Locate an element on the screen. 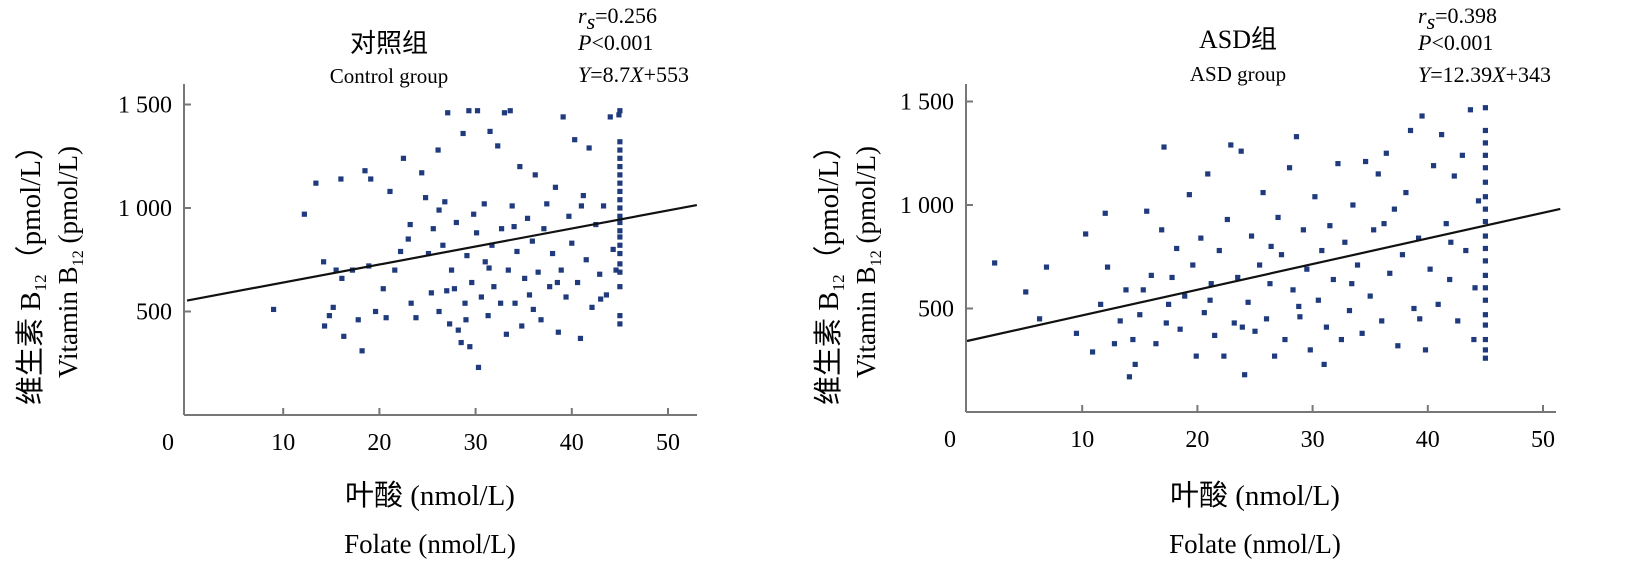 This screenshot has width=1632, height=582. panel-asd-xlabel-en: Folate (nmol/L) is located at coordinates (1255, 544).